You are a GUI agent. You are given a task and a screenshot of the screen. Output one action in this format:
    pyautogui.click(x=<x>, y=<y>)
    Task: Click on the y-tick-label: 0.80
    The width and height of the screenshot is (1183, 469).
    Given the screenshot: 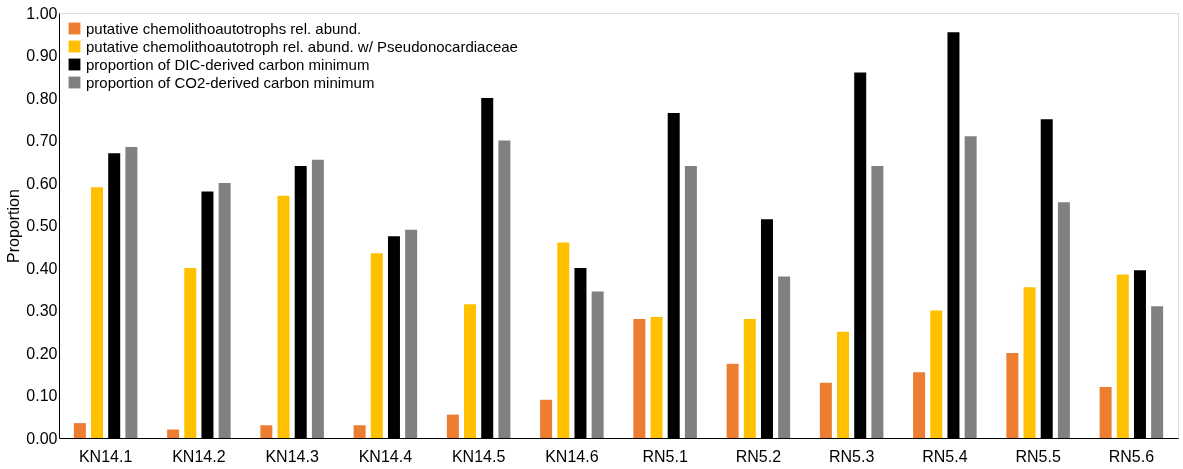 What is the action you would take?
    pyautogui.click(x=42, y=98)
    